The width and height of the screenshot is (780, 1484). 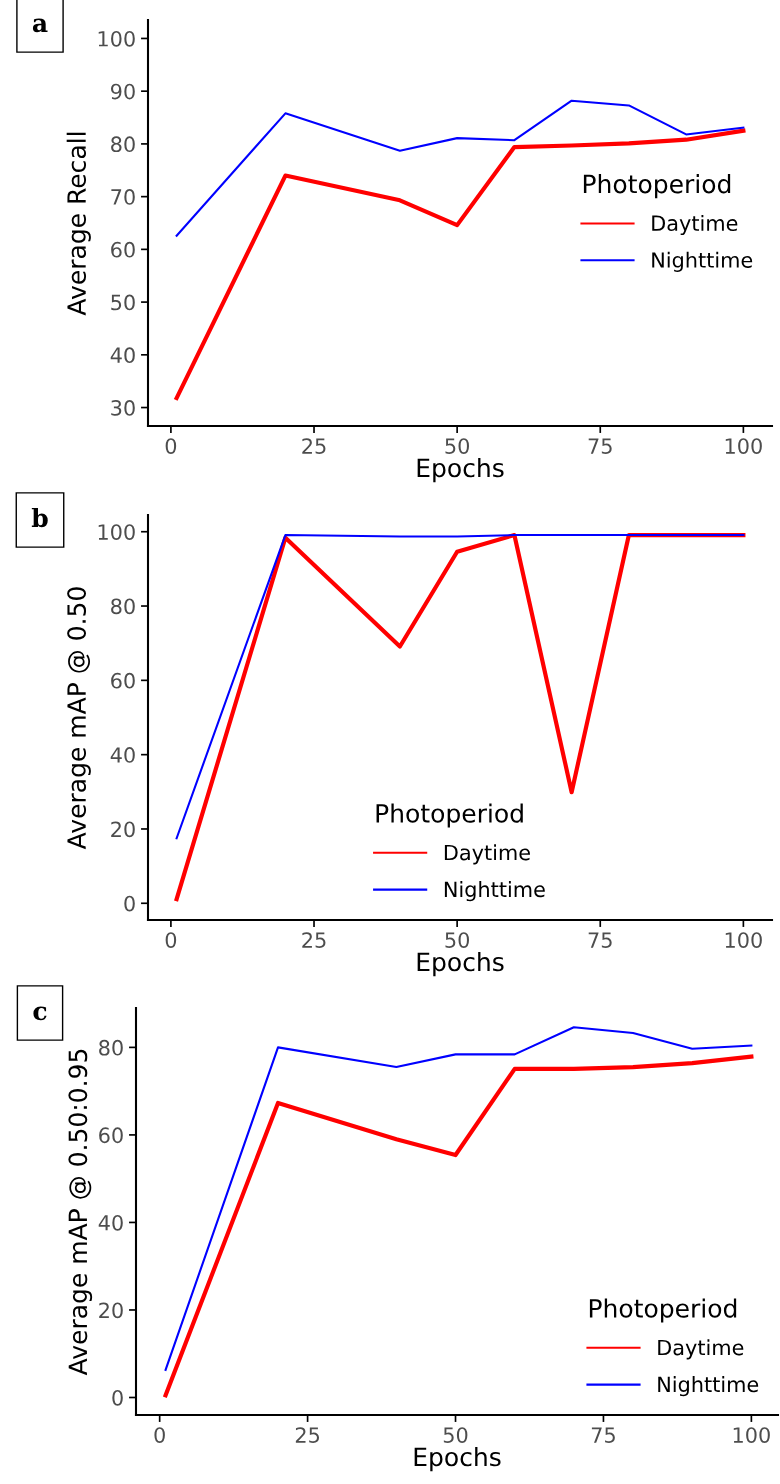 What do you see at coordinates (39, 517) in the screenshot?
I see `text: b` at bounding box center [39, 517].